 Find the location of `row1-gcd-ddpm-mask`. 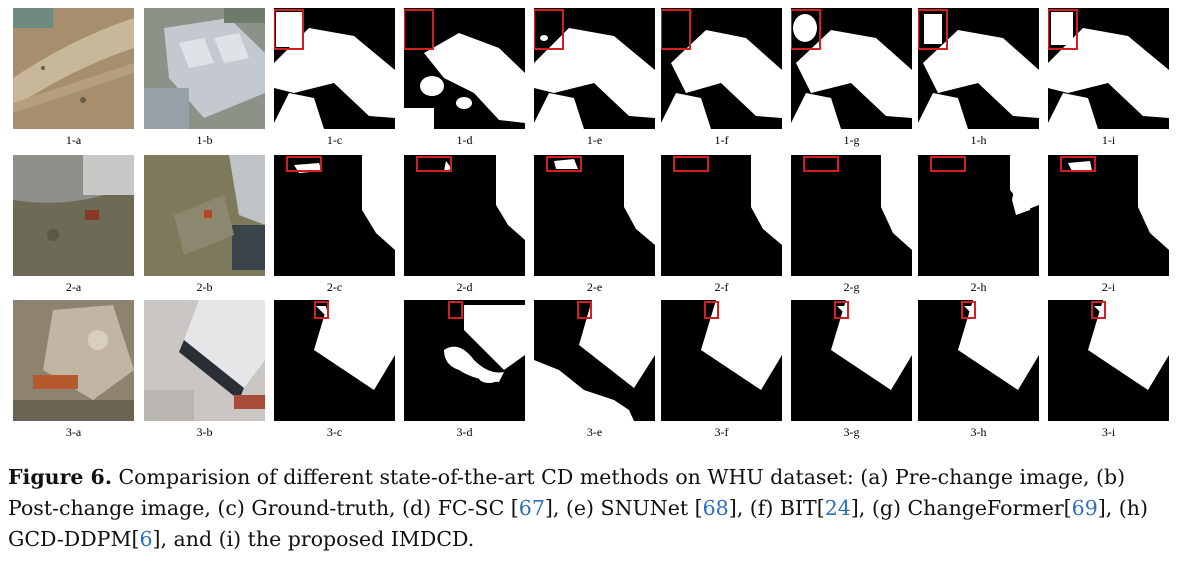

row1-gcd-ddpm-mask is located at coordinates (978, 68).